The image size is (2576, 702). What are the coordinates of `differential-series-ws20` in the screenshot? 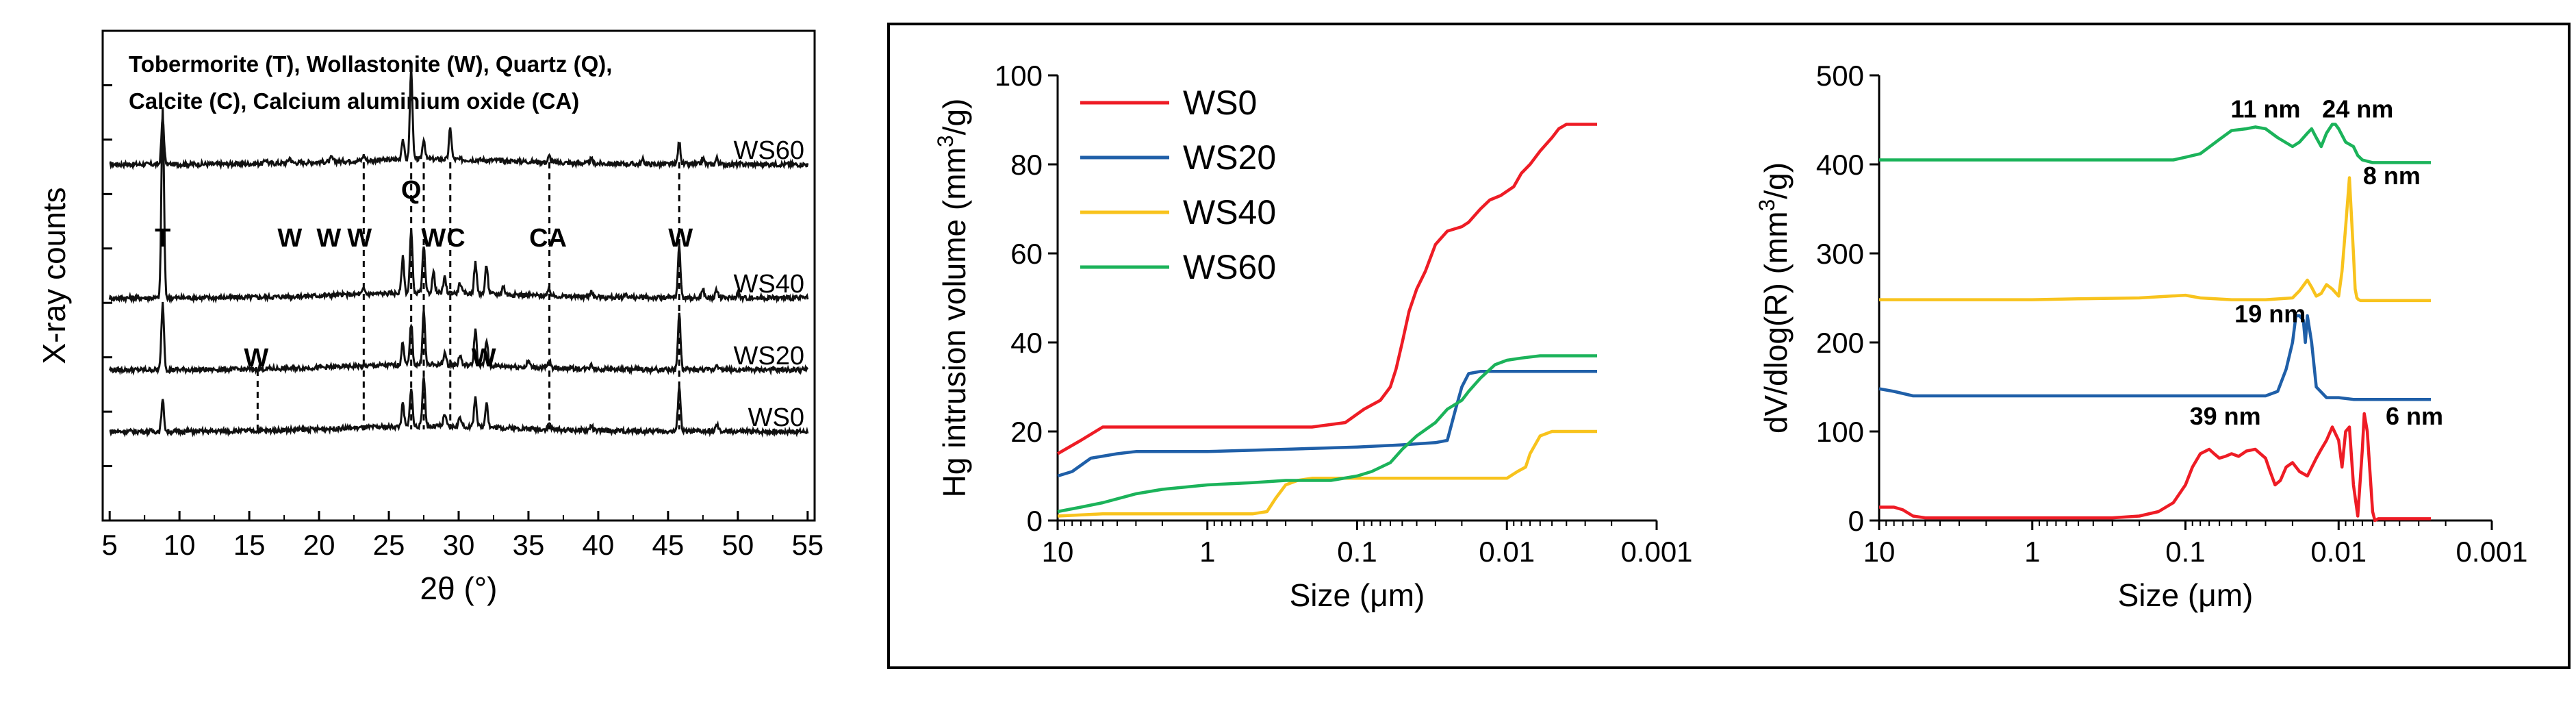 It's located at (2154, 358).